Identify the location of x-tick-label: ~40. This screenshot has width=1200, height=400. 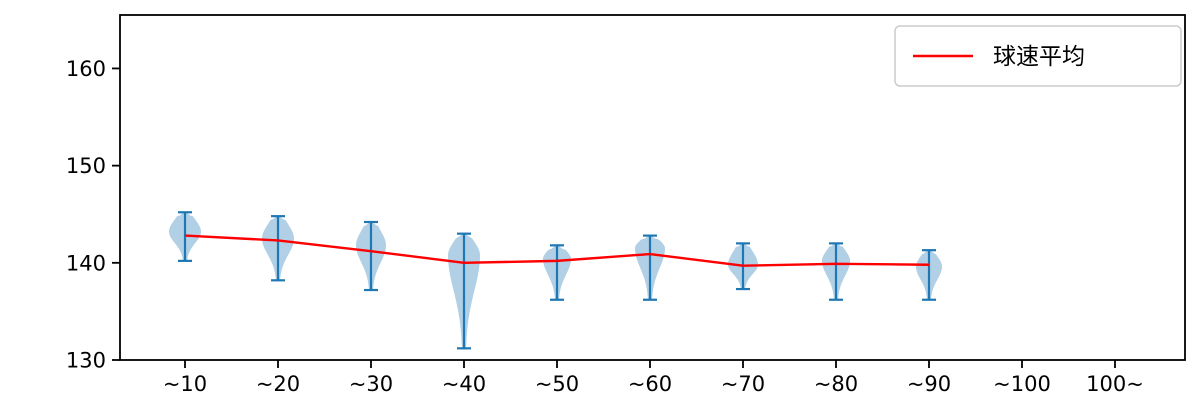
(464, 384).